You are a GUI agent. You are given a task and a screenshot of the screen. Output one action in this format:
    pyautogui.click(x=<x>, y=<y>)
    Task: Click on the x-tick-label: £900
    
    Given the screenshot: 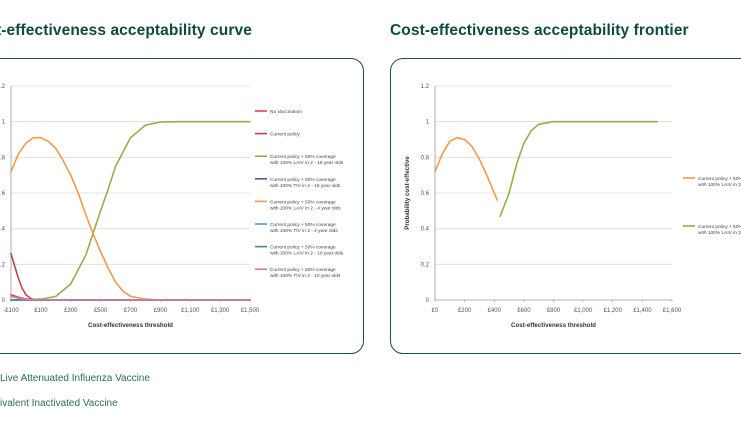 What is the action you would take?
    pyautogui.click(x=161, y=311)
    